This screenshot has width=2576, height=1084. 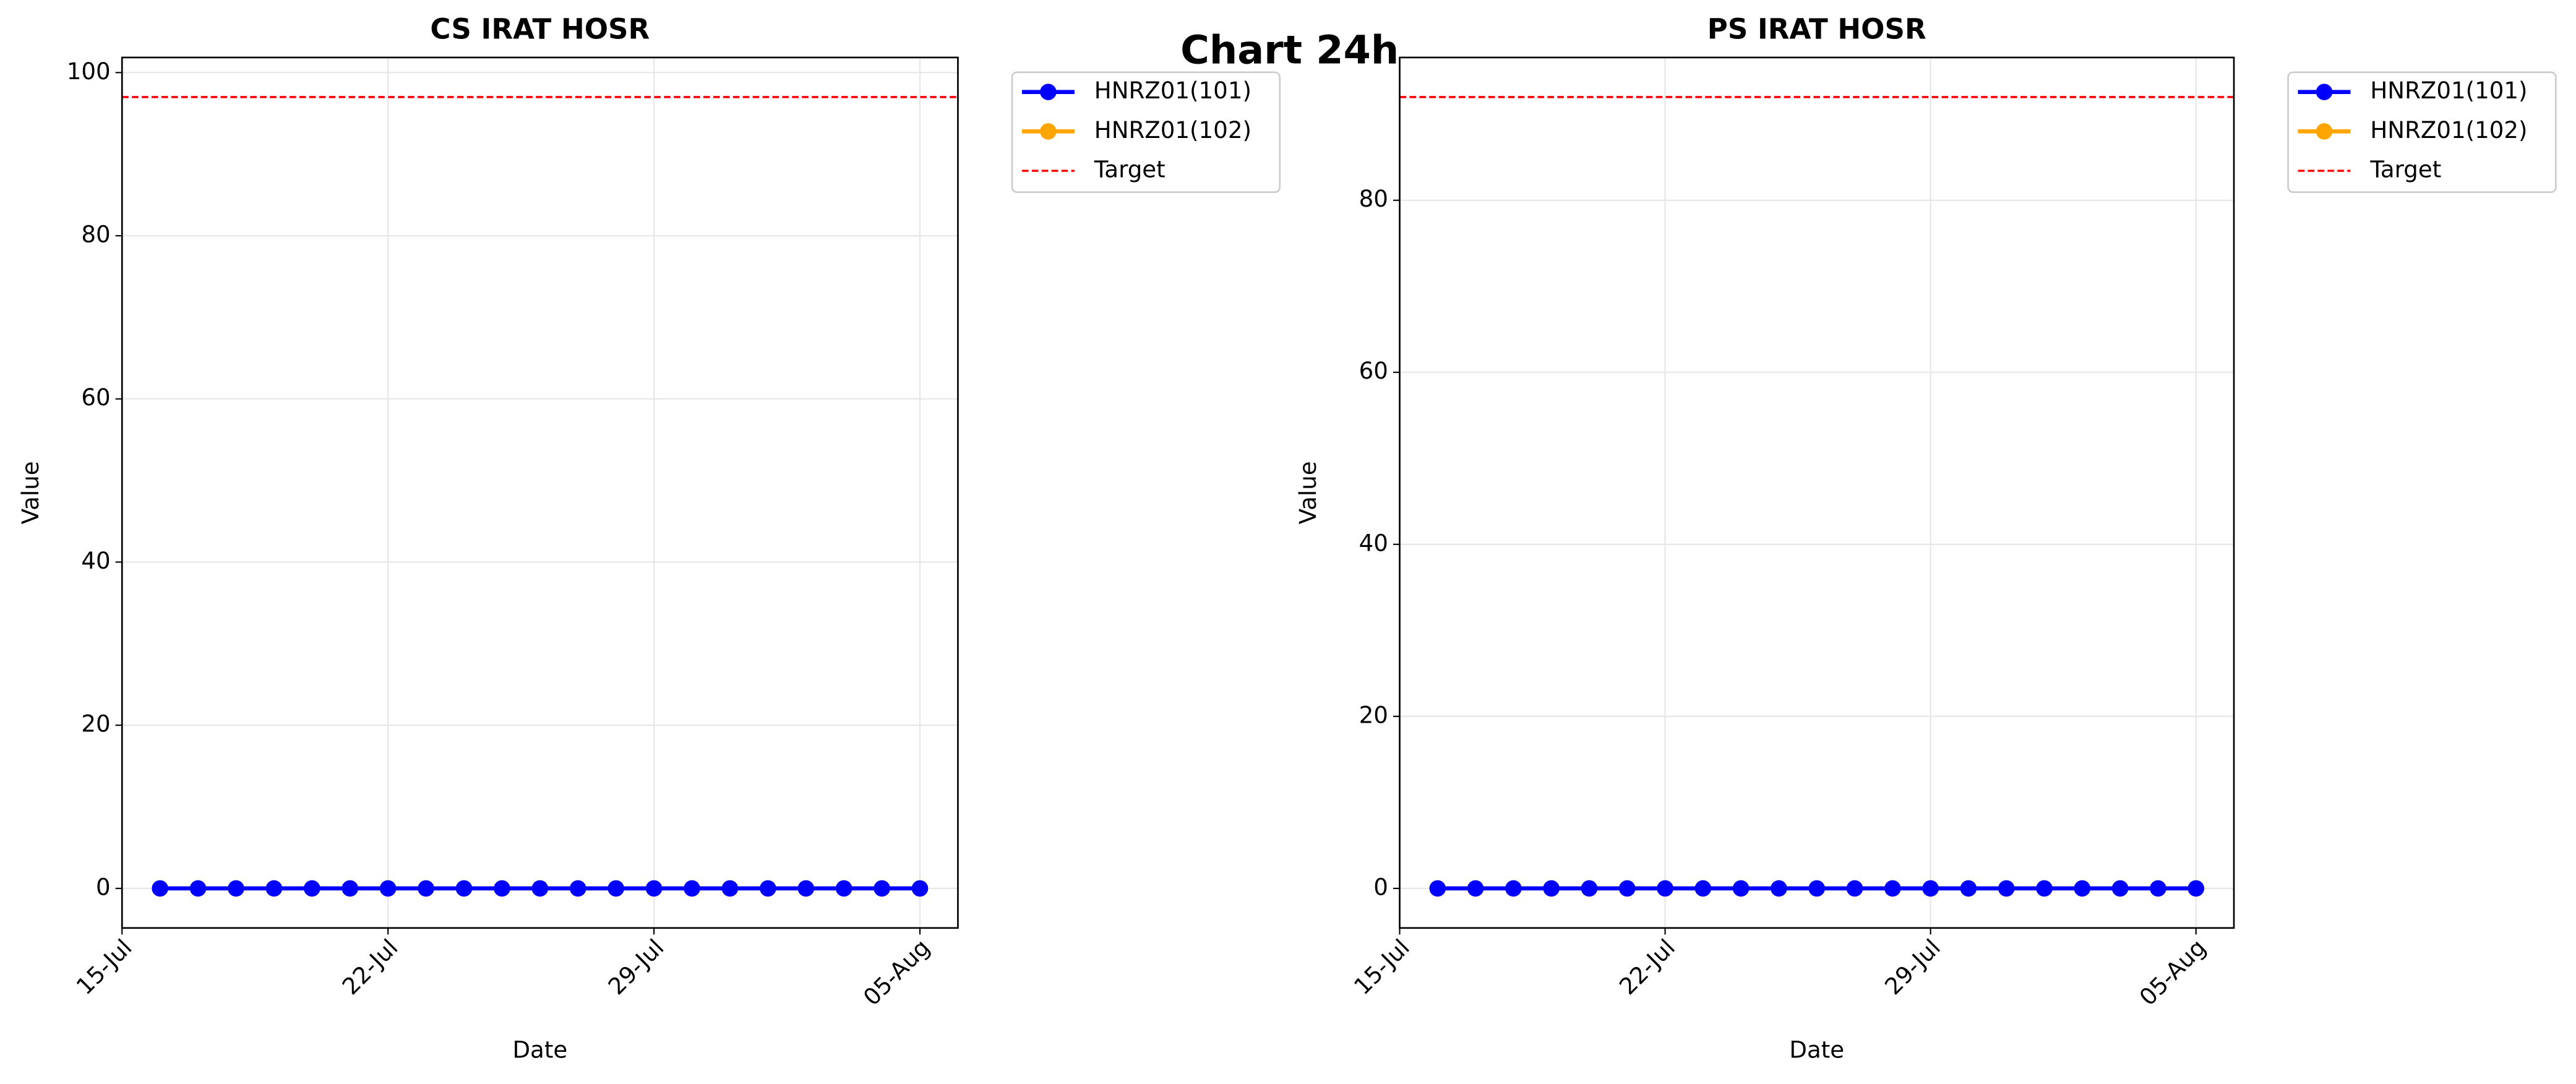 What do you see at coordinates (1816, 28) in the screenshot?
I see `chart-title: PS IRAT HOSR` at bounding box center [1816, 28].